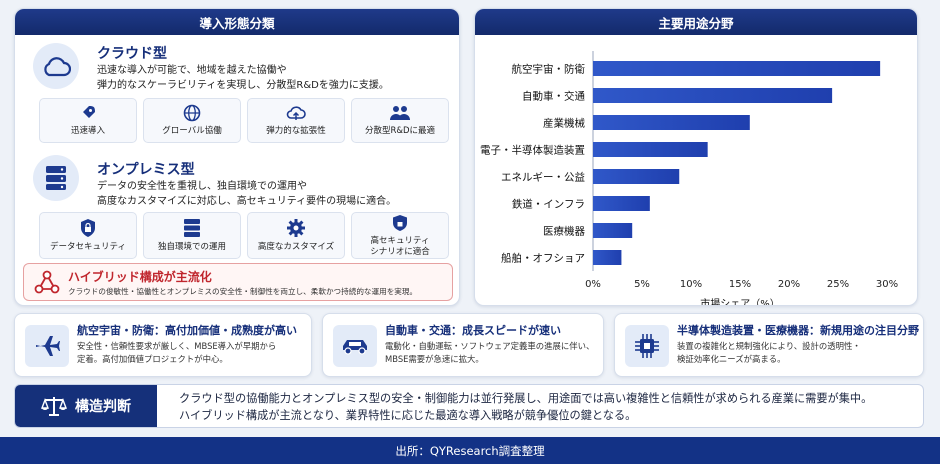  Describe the element at coordinates (355, 346) in the screenshot. I see `car-icon` at that location.